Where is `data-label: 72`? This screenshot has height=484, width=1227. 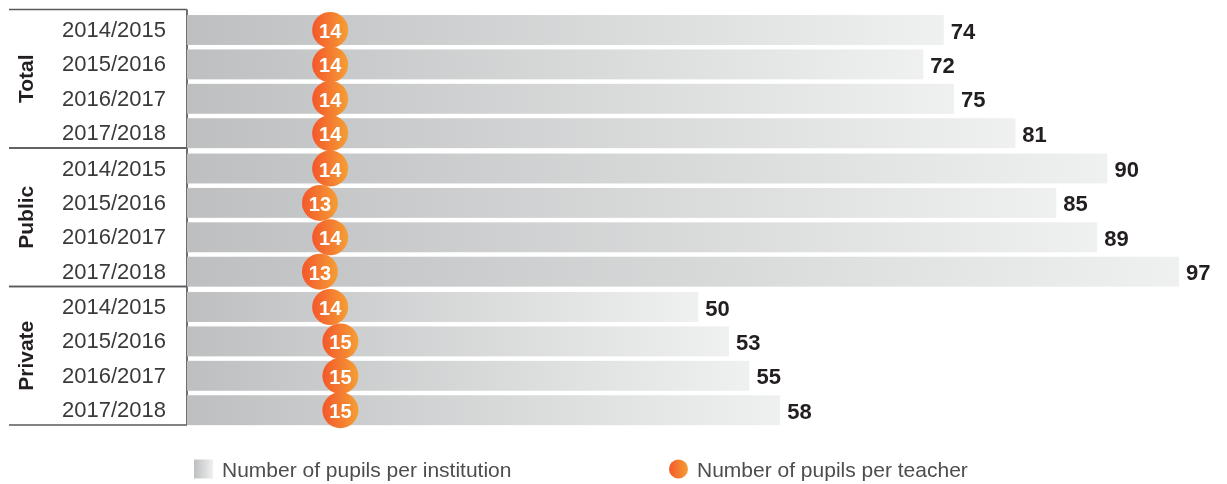 data-label: 72 is located at coordinates (942, 65).